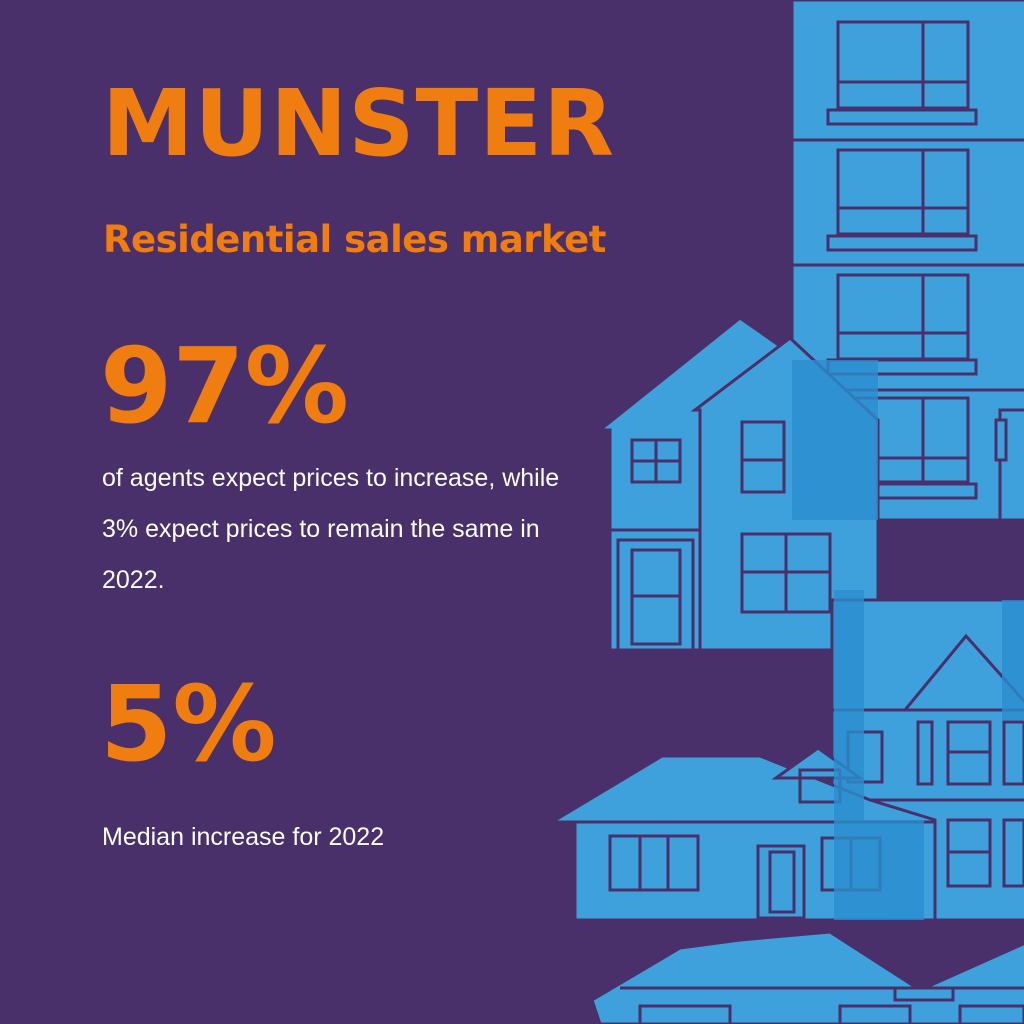 The width and height of the screenshot is (1024, 1024). I want to click on stat-value-agents-expect-increase: 97%, so click(224, 386).